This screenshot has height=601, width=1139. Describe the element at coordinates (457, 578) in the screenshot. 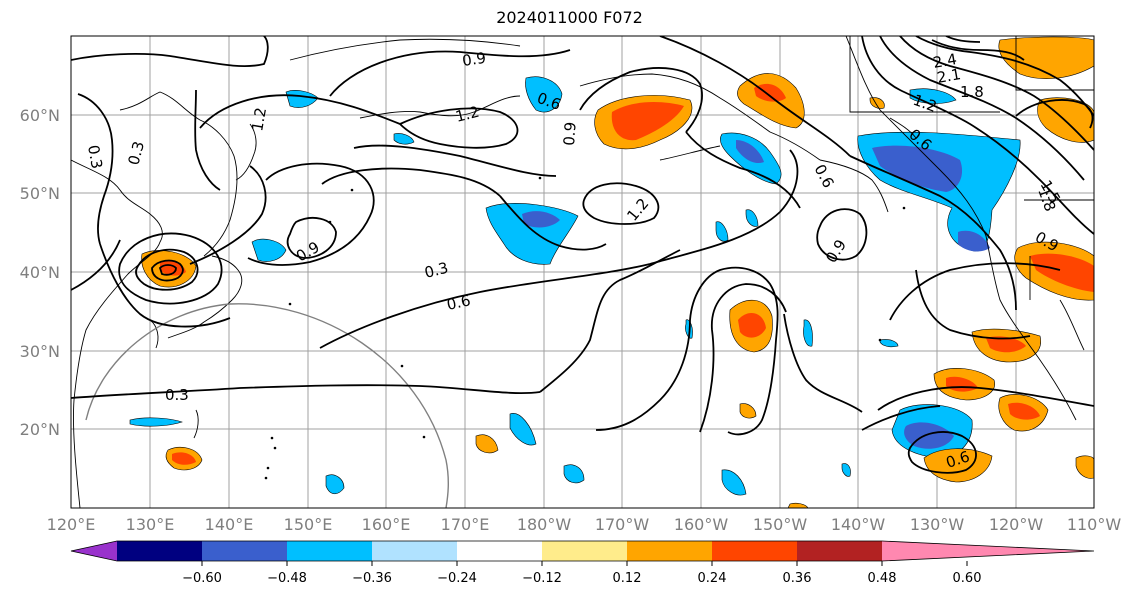

I see `colorbar-tick-label: −0.24` at that location.